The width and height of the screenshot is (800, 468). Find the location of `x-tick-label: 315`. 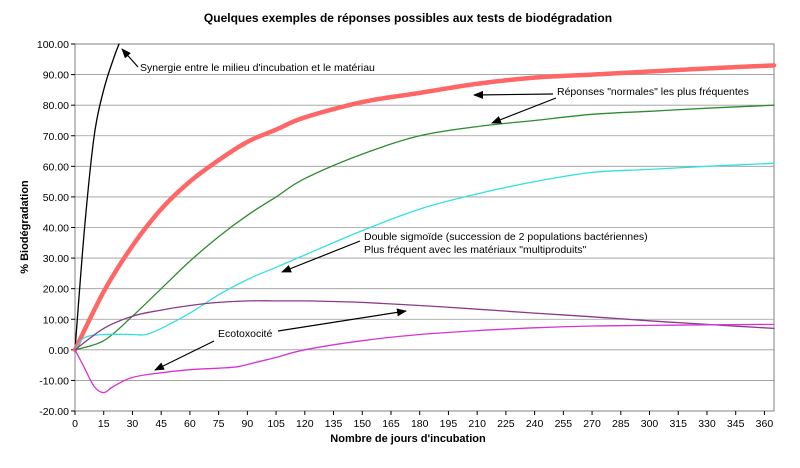

x-tick-label: 315 is located at coordinates (678, 424).